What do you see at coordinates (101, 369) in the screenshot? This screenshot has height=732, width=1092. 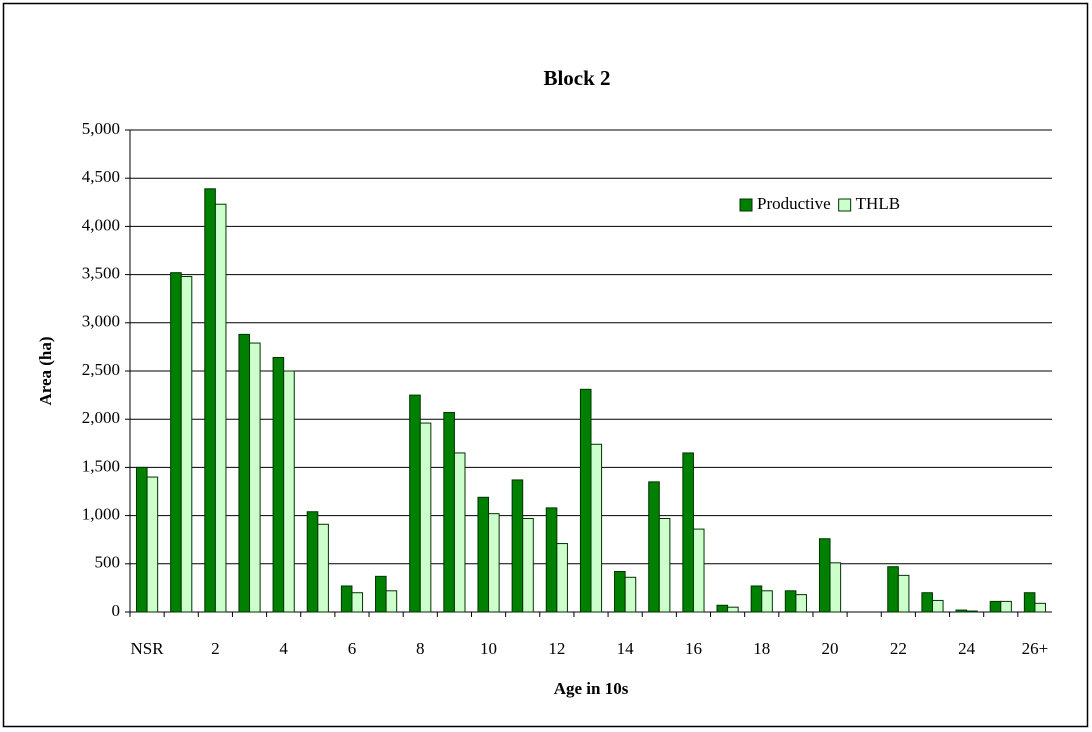 I see `y-tick-label: 2,500` at bounding box center [101, 369].